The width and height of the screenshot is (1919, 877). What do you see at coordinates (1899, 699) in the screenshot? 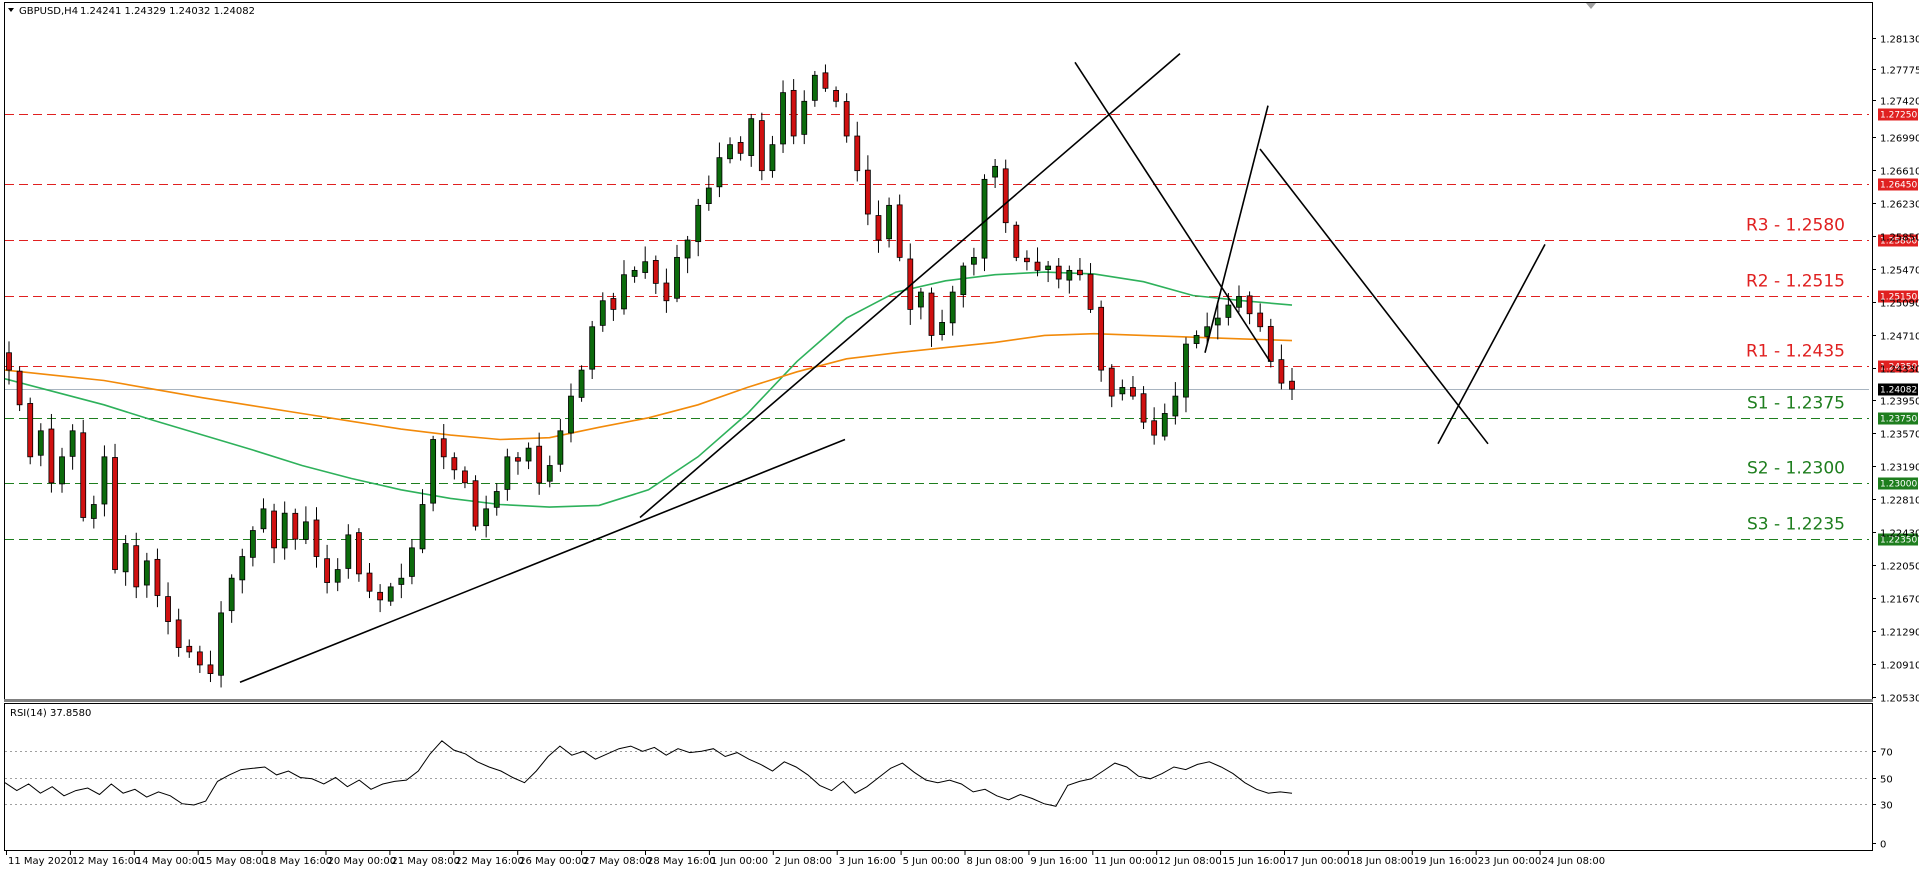
I see `price-tick-label: 1.20530` at bounding box center [1899, 699].